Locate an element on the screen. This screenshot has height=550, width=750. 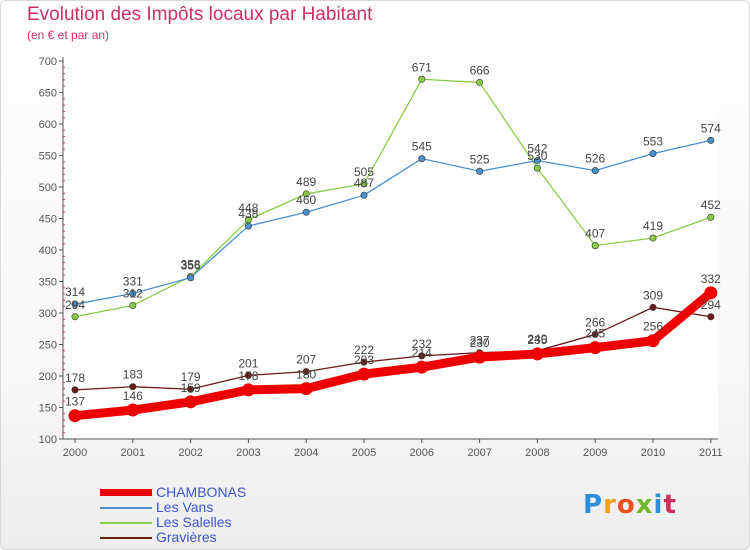
data-label-chambonas: 235 is located at coordinates (537, 340).